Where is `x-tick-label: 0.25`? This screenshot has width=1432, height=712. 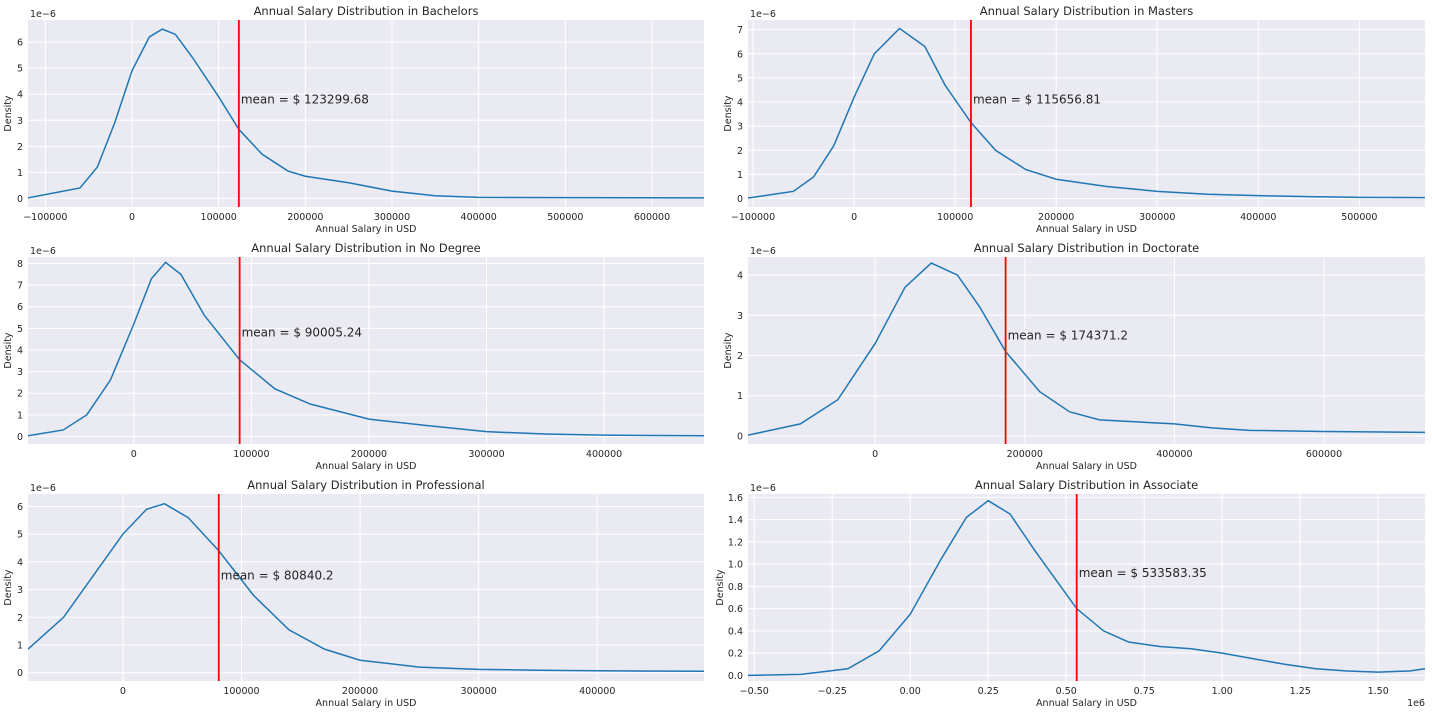 x-tick-label: 0.25 is located at coordinates (988, 691).